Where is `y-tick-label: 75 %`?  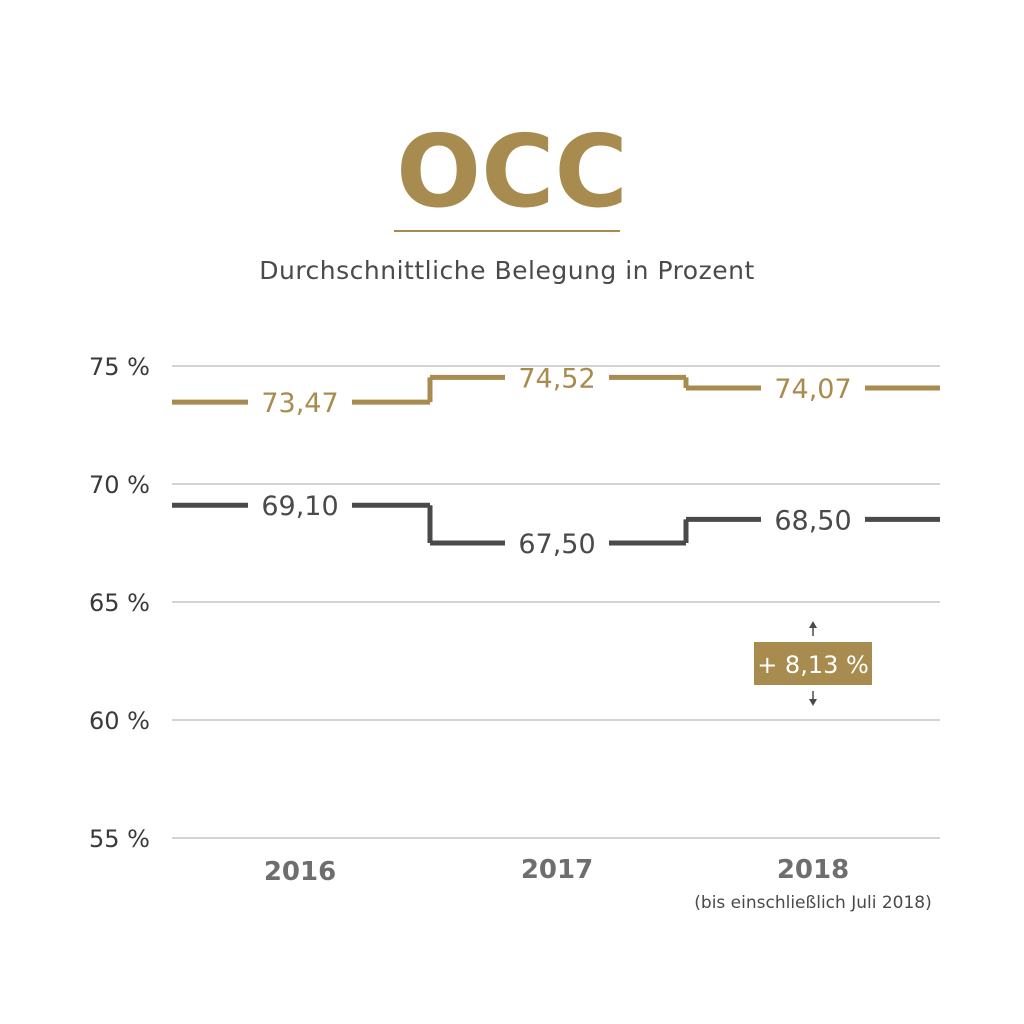
y-tick-label: 75 % is located at coordinates (119, 367).